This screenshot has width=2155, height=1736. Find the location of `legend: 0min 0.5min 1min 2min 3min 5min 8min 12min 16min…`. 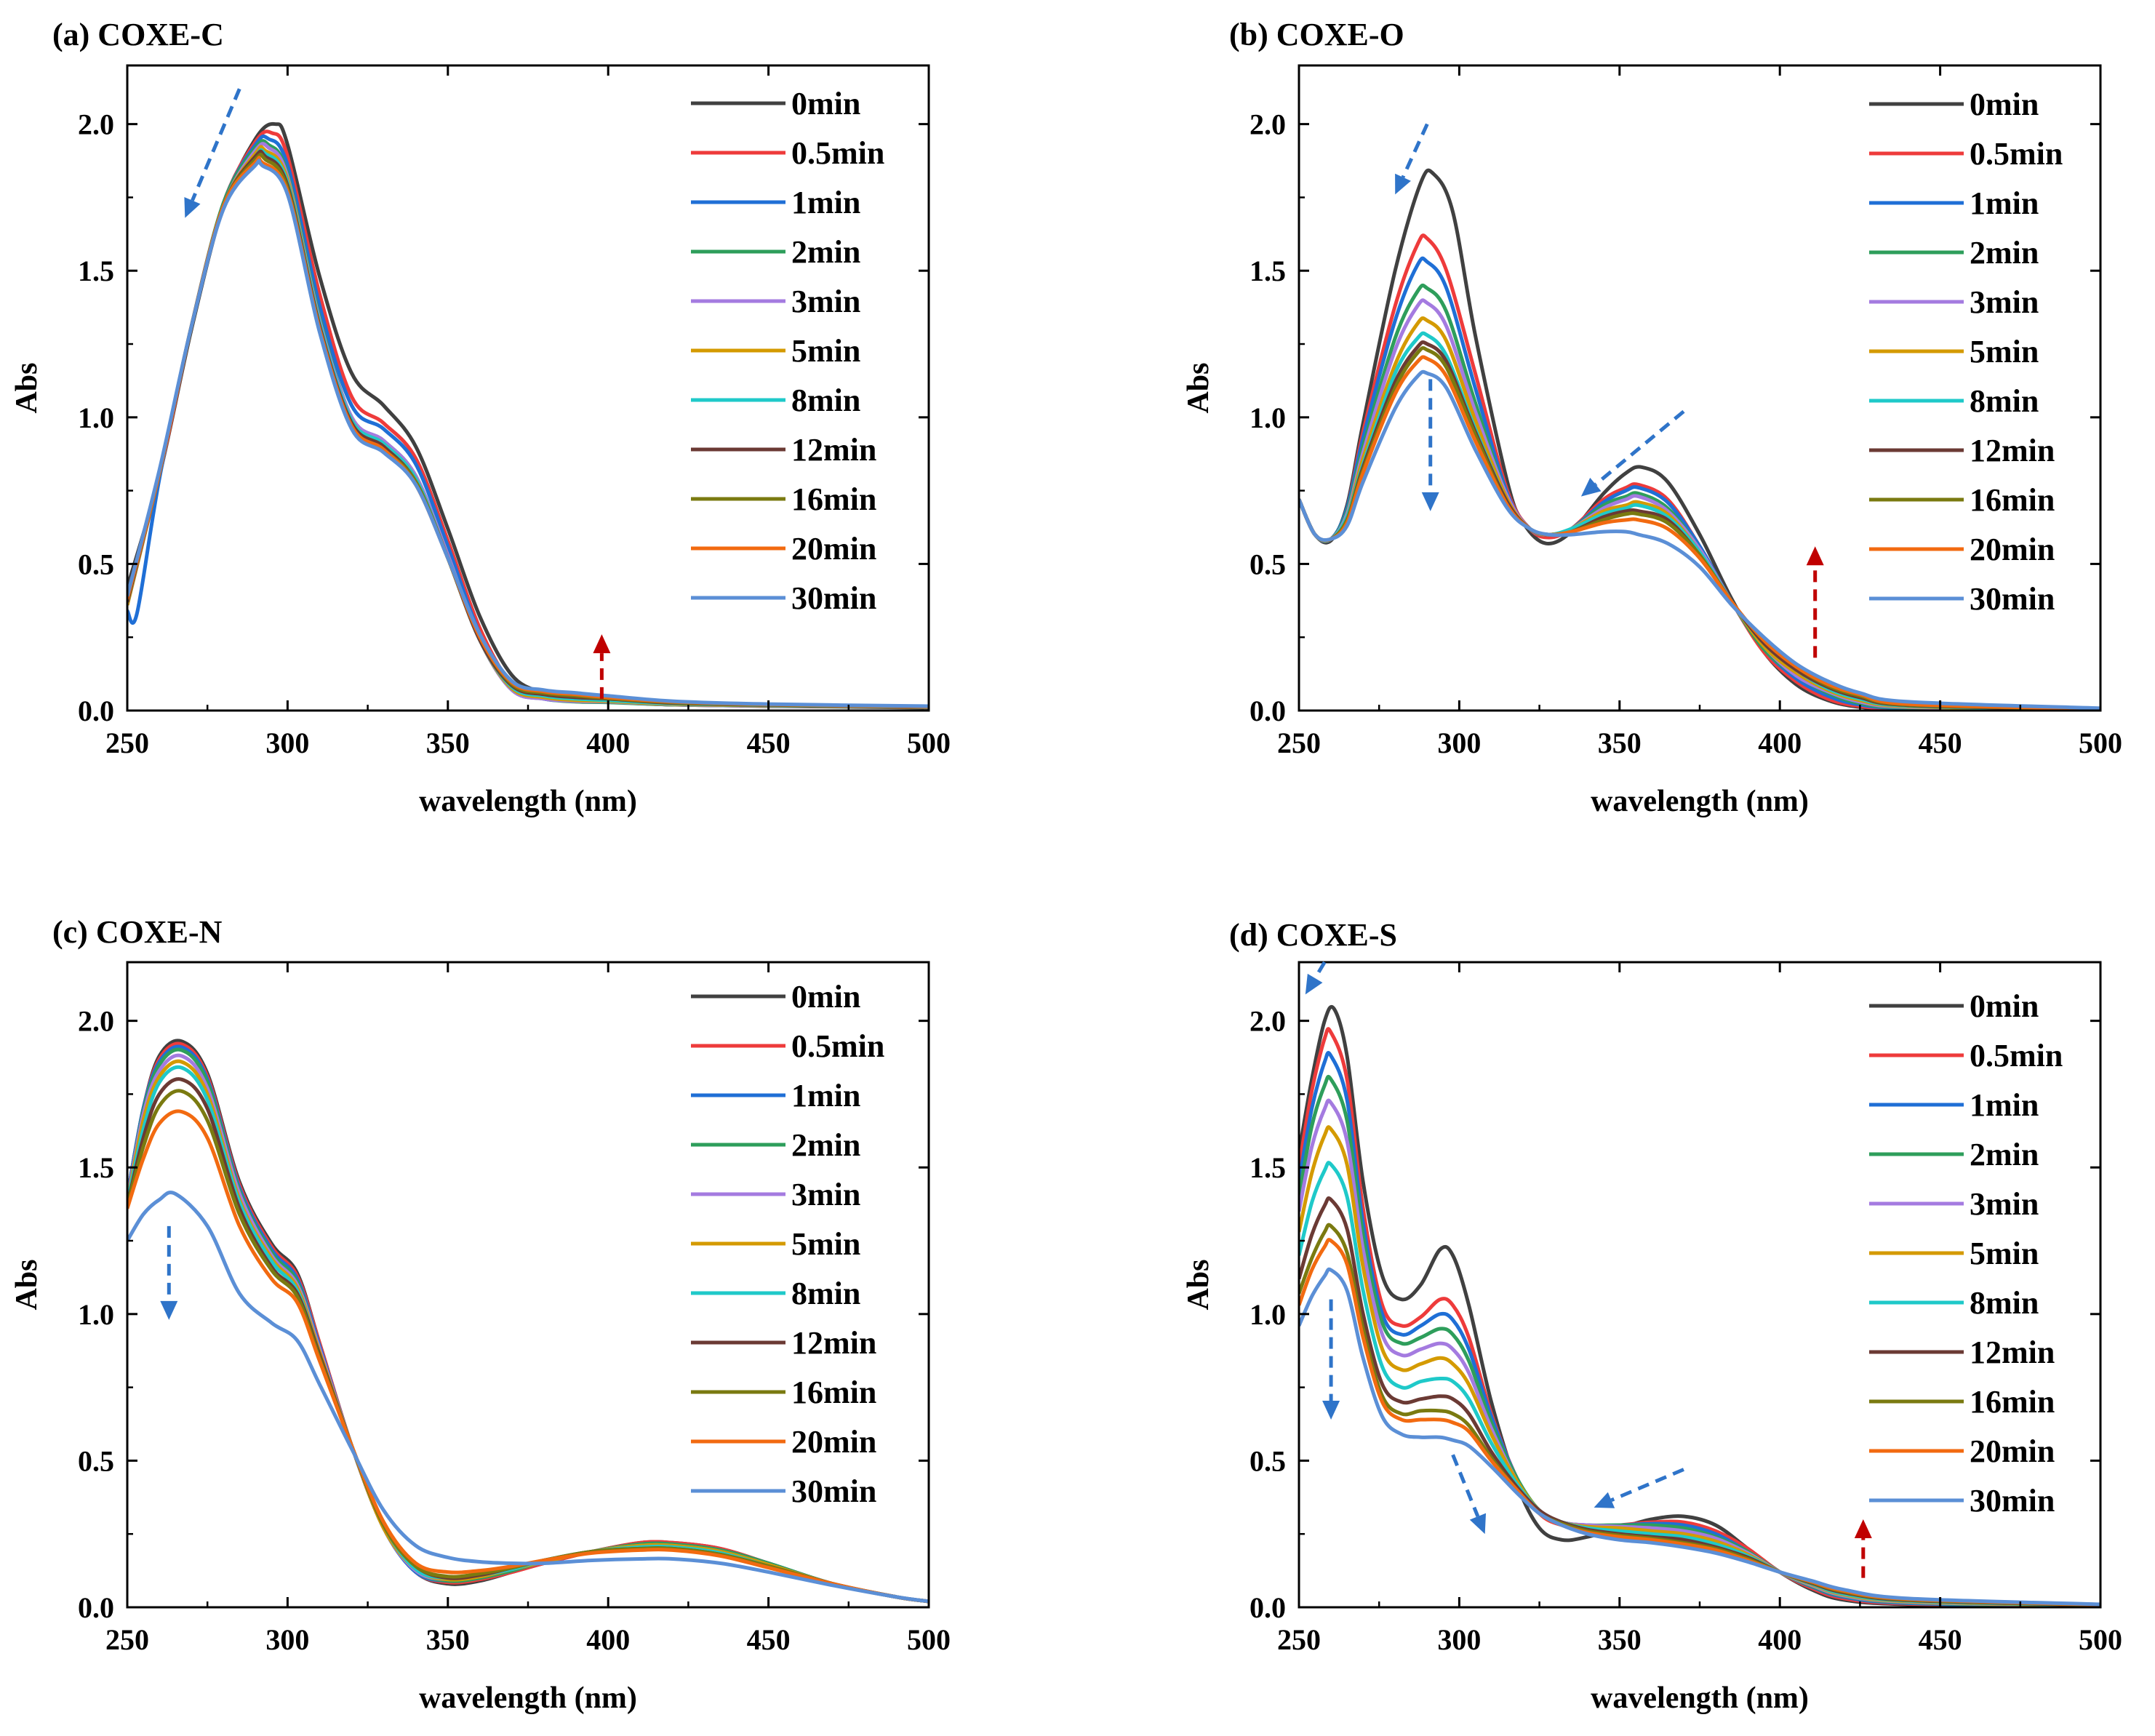

legend: 0min 0.5min 1min 2min 3min 5min 8min 12min 16min… is located at coordinates (1966, 1253).